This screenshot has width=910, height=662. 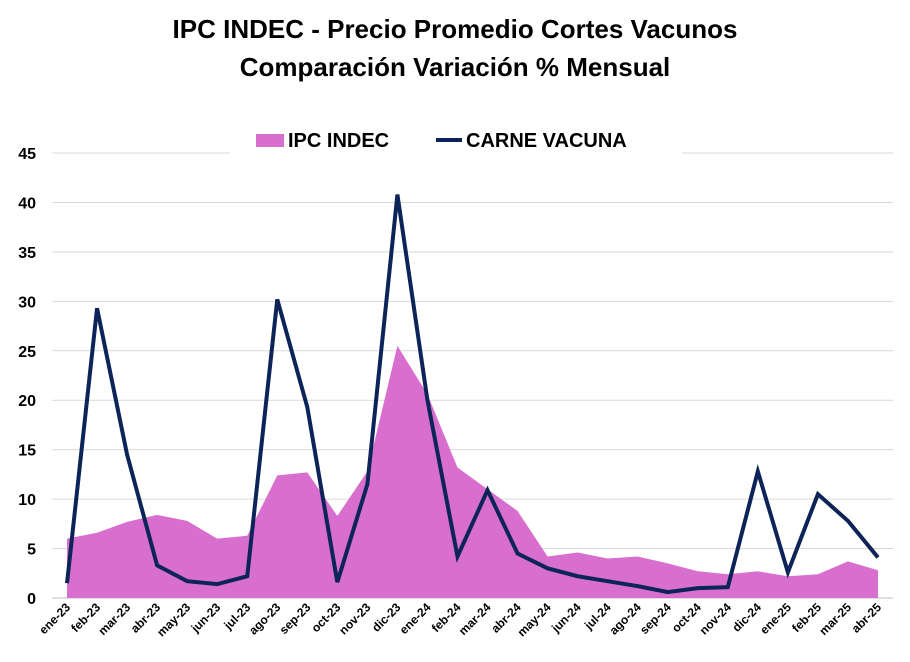 I want to click on x-tick-label: may-24, so click(x=534, y=619).